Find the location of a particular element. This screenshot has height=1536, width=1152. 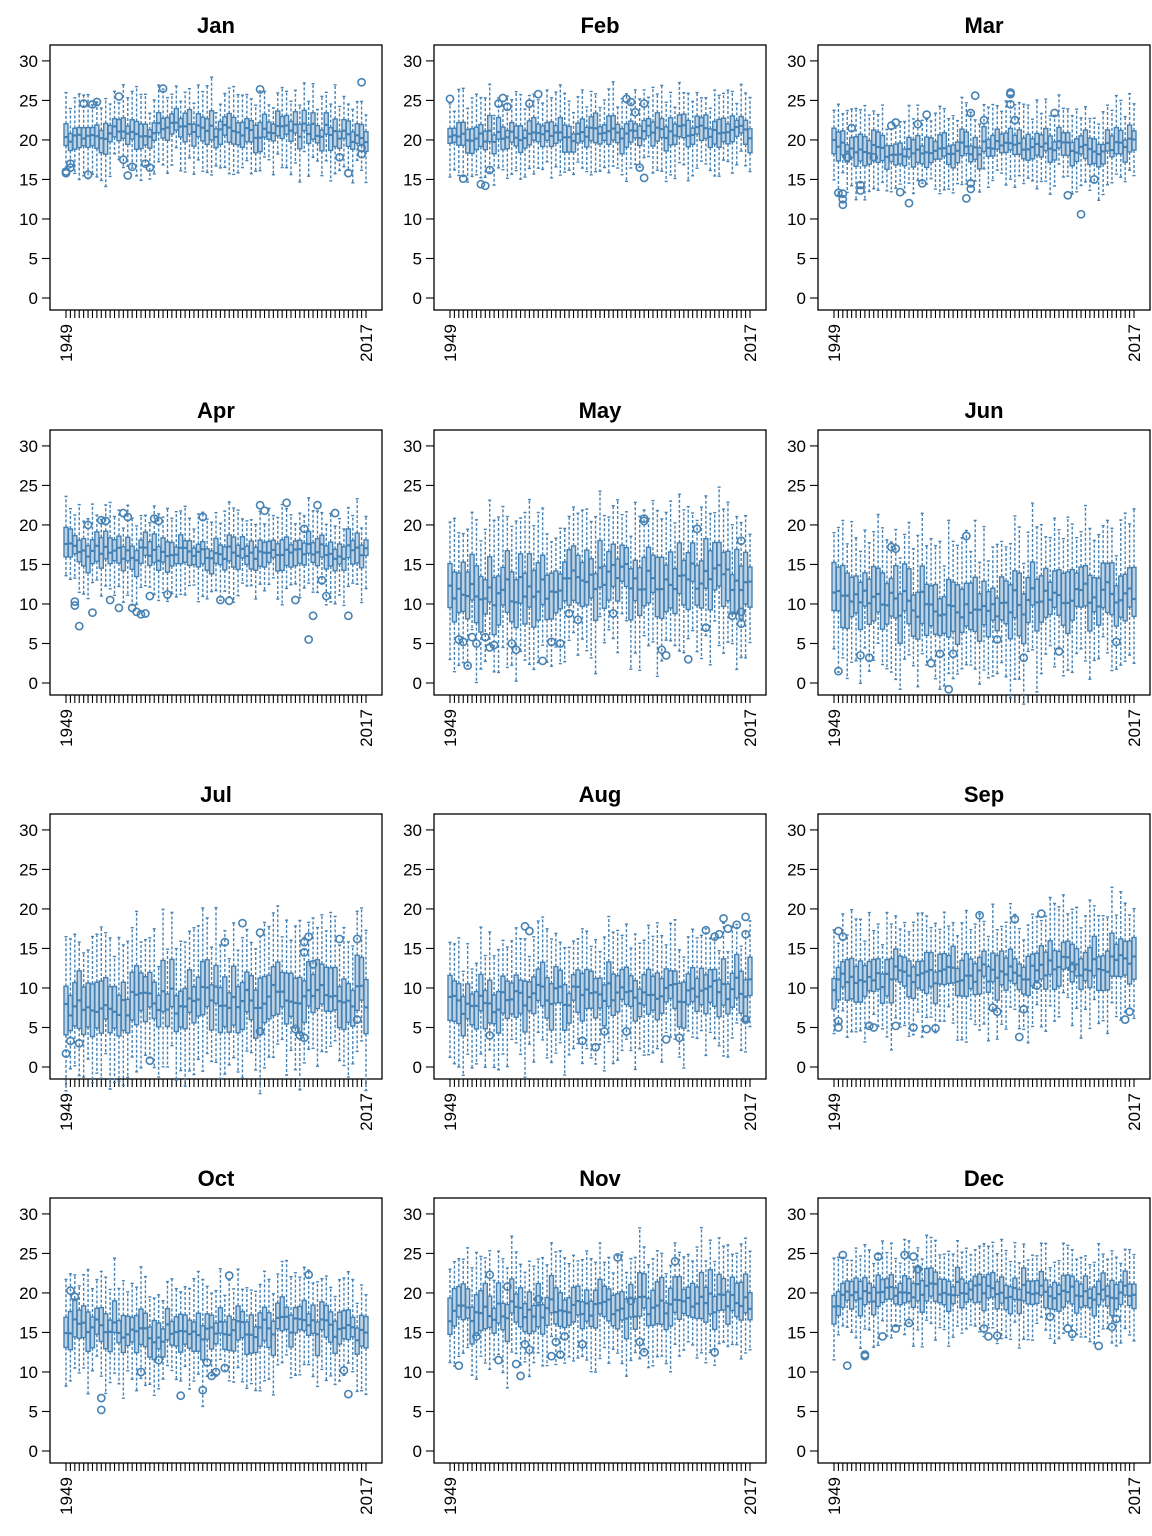

box-1972 is located at coordinates (167, 1008).